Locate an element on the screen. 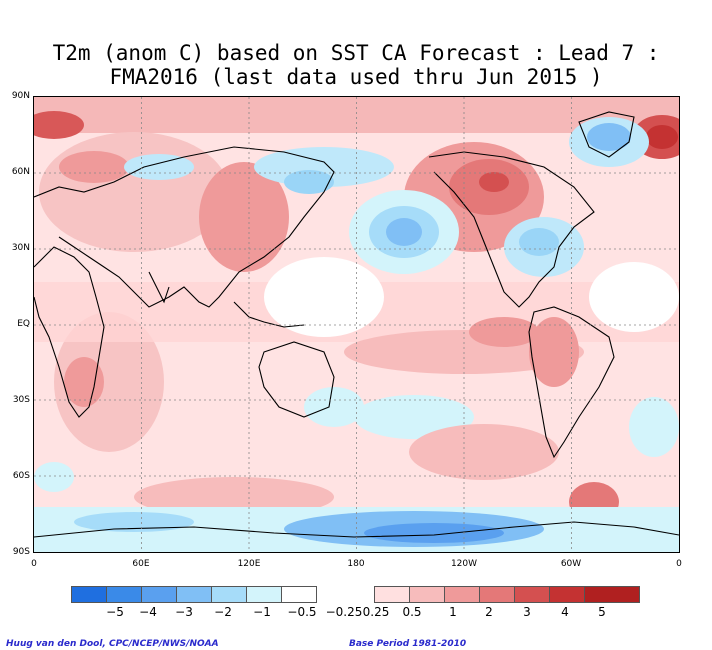 Image resolution: width=712 pixels, height=650 pixels. colorbar-label: −3 is located at coordinates (184, 612).